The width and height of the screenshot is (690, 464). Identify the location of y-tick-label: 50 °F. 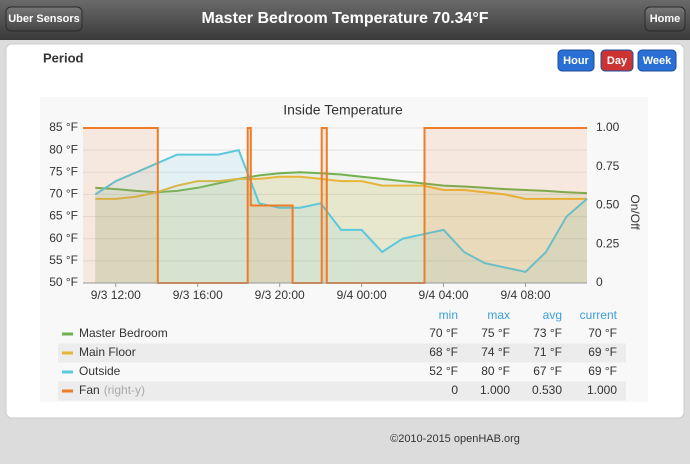
(63, 282).